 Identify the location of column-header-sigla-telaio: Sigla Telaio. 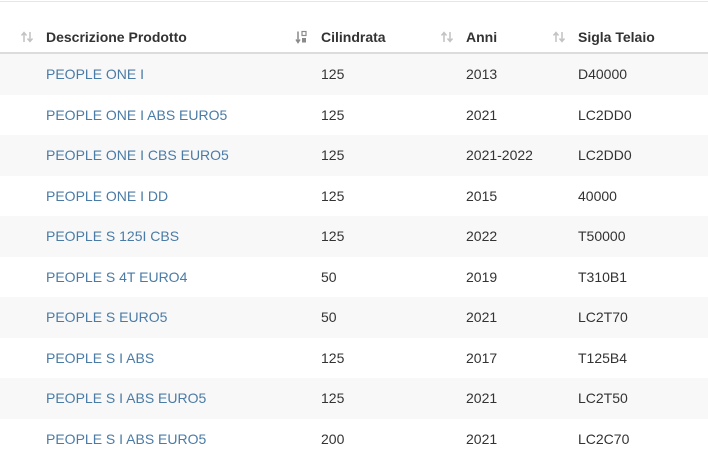
(630, 37).